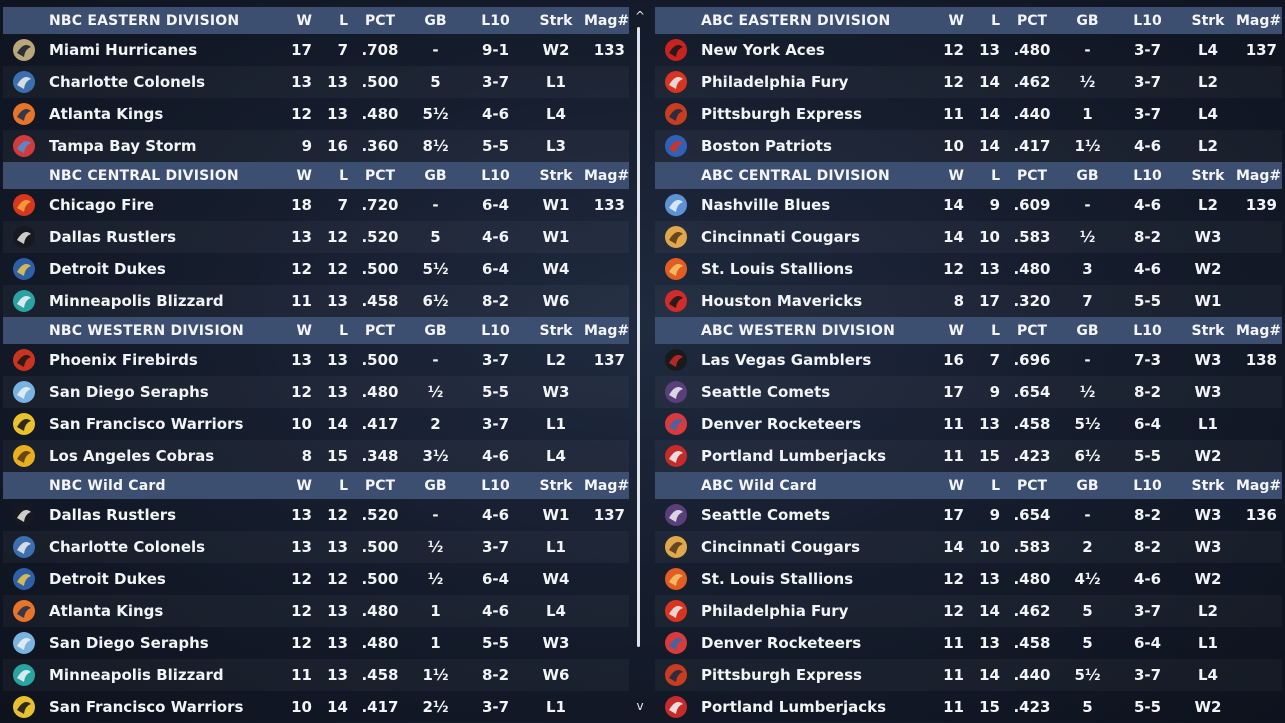  Describe the element at coordinates (316, 237) in the screenshot. I see `team-row: Dallas Rustlers 13 12 .520 5 4-6 W1` at that location.